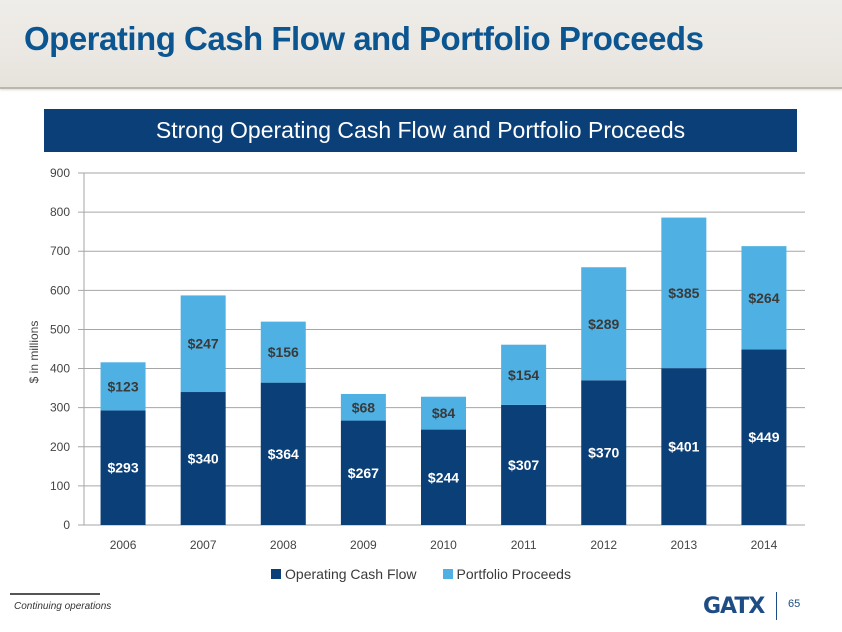  What do you see at coordinates (60, 486) in the screenshot?
I see `y-tick-label: 100` at bounding box center [60, 486].